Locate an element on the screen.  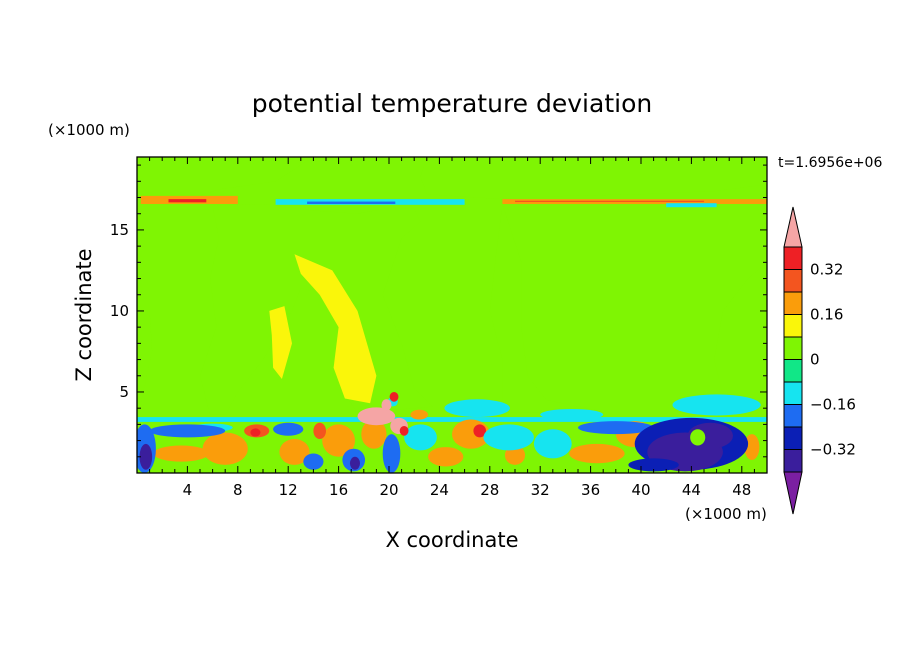
y-tick-label: 5 is located at coordinates (124, 392).